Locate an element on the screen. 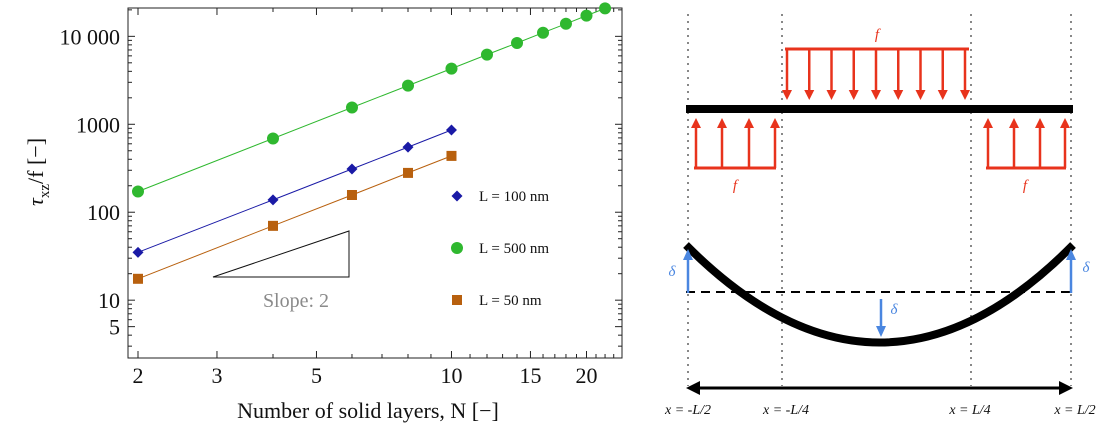 This screenshot has width=1112, height=428. right-load-arrows is located at coordinates (1026, 143).